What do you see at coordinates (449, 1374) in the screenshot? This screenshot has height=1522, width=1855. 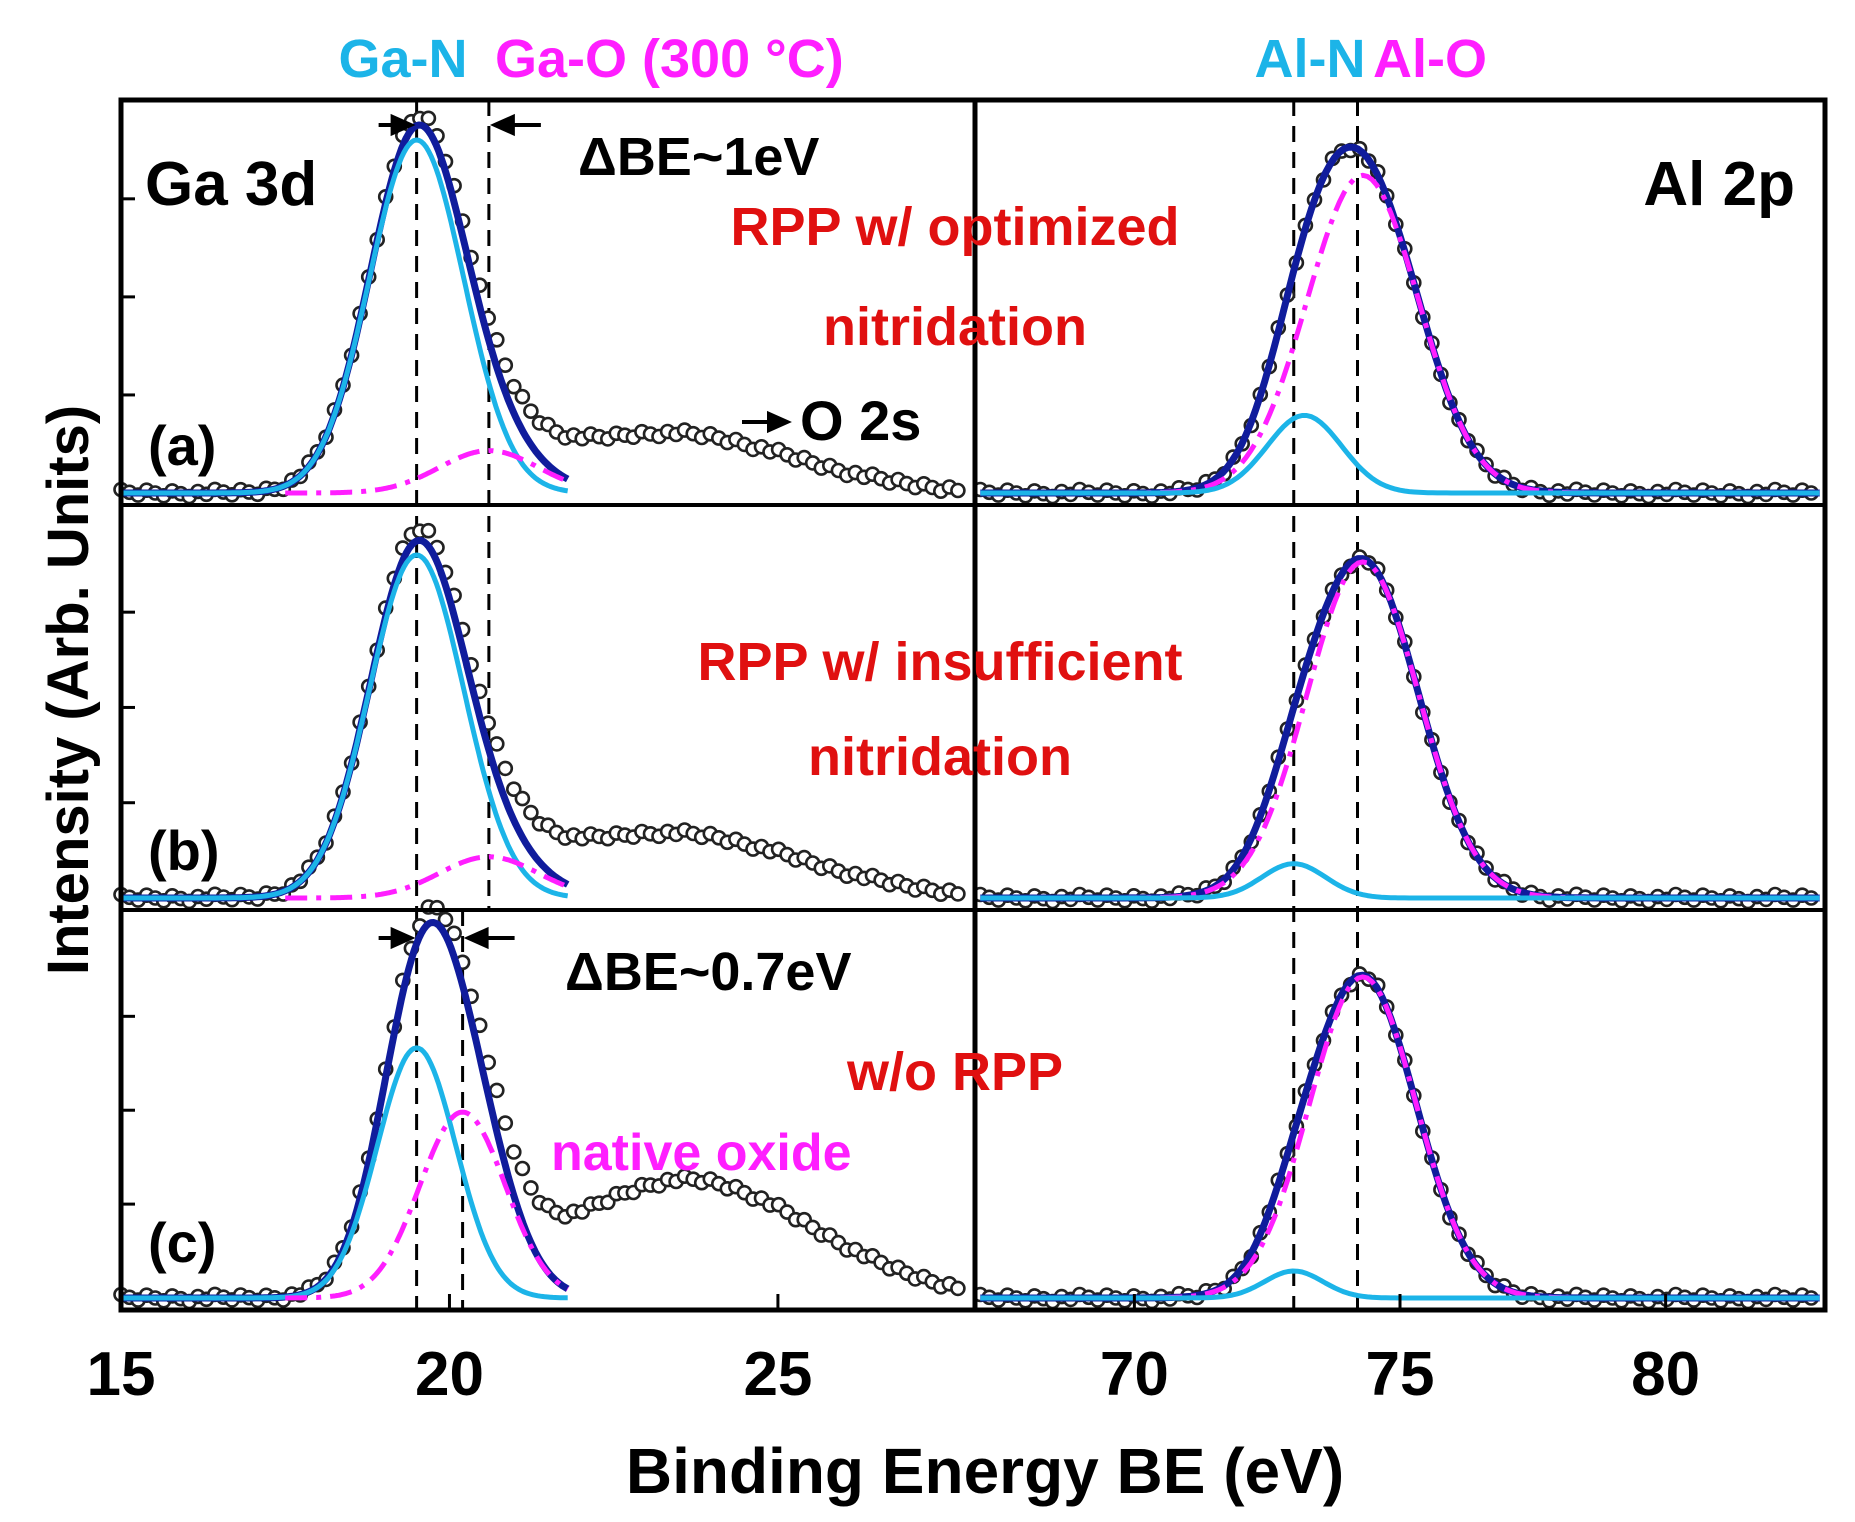 I see `x-tick-label-20: 20` at bounding box center [449, 1374].